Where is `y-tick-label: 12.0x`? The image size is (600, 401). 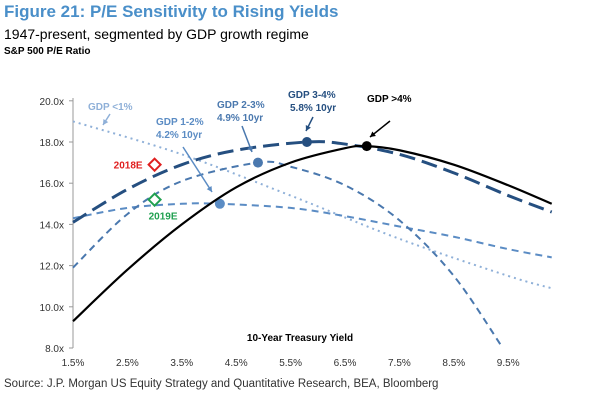 y-tick-label: 12.0x is located at coordinates (52, 267).